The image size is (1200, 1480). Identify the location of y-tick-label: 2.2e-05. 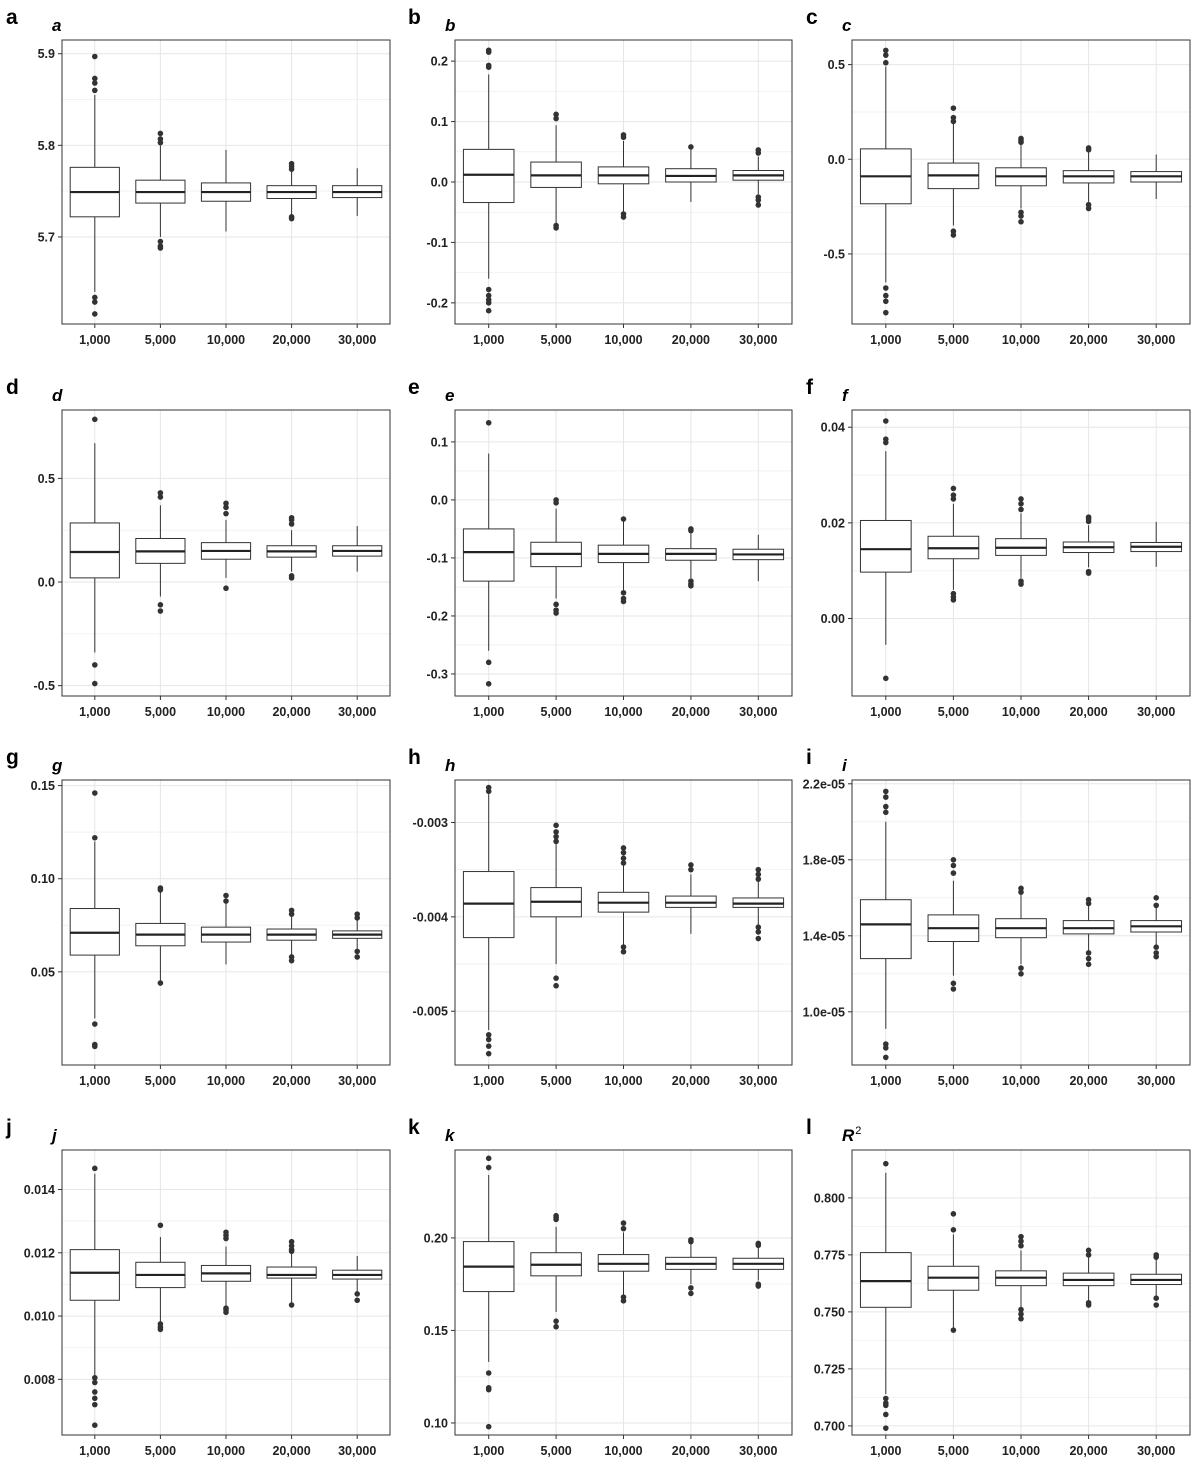
(824, 784).